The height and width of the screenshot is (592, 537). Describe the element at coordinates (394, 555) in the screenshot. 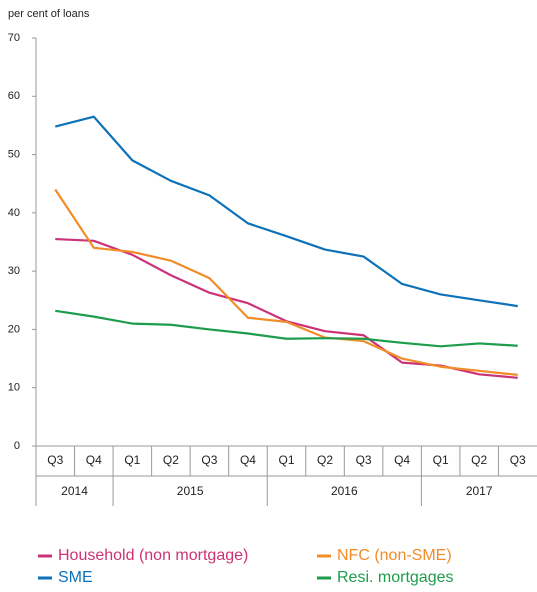

I see `legend-label: NFC (non-SME)` at that location.